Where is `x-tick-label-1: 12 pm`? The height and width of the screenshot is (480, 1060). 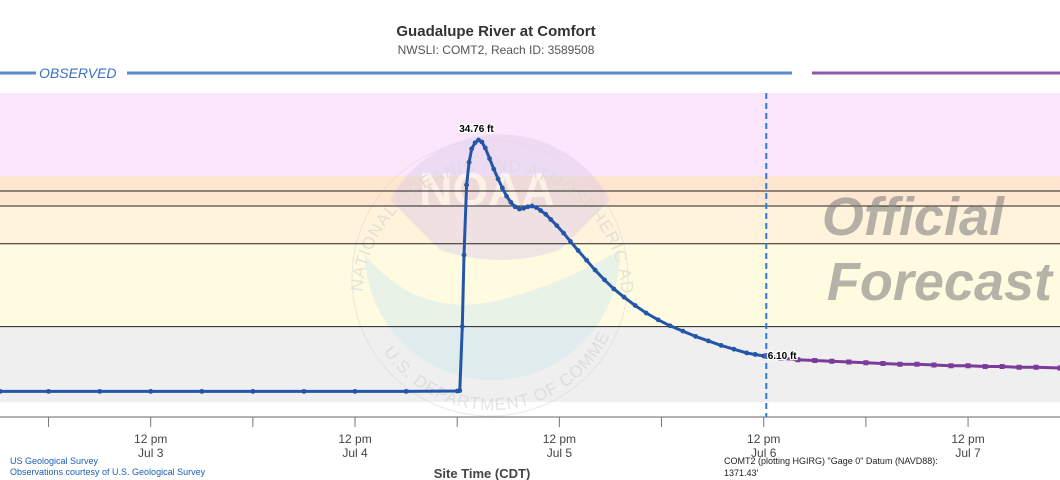
x-tick-label-1: 12 pm is located at coordinates (354, 439).